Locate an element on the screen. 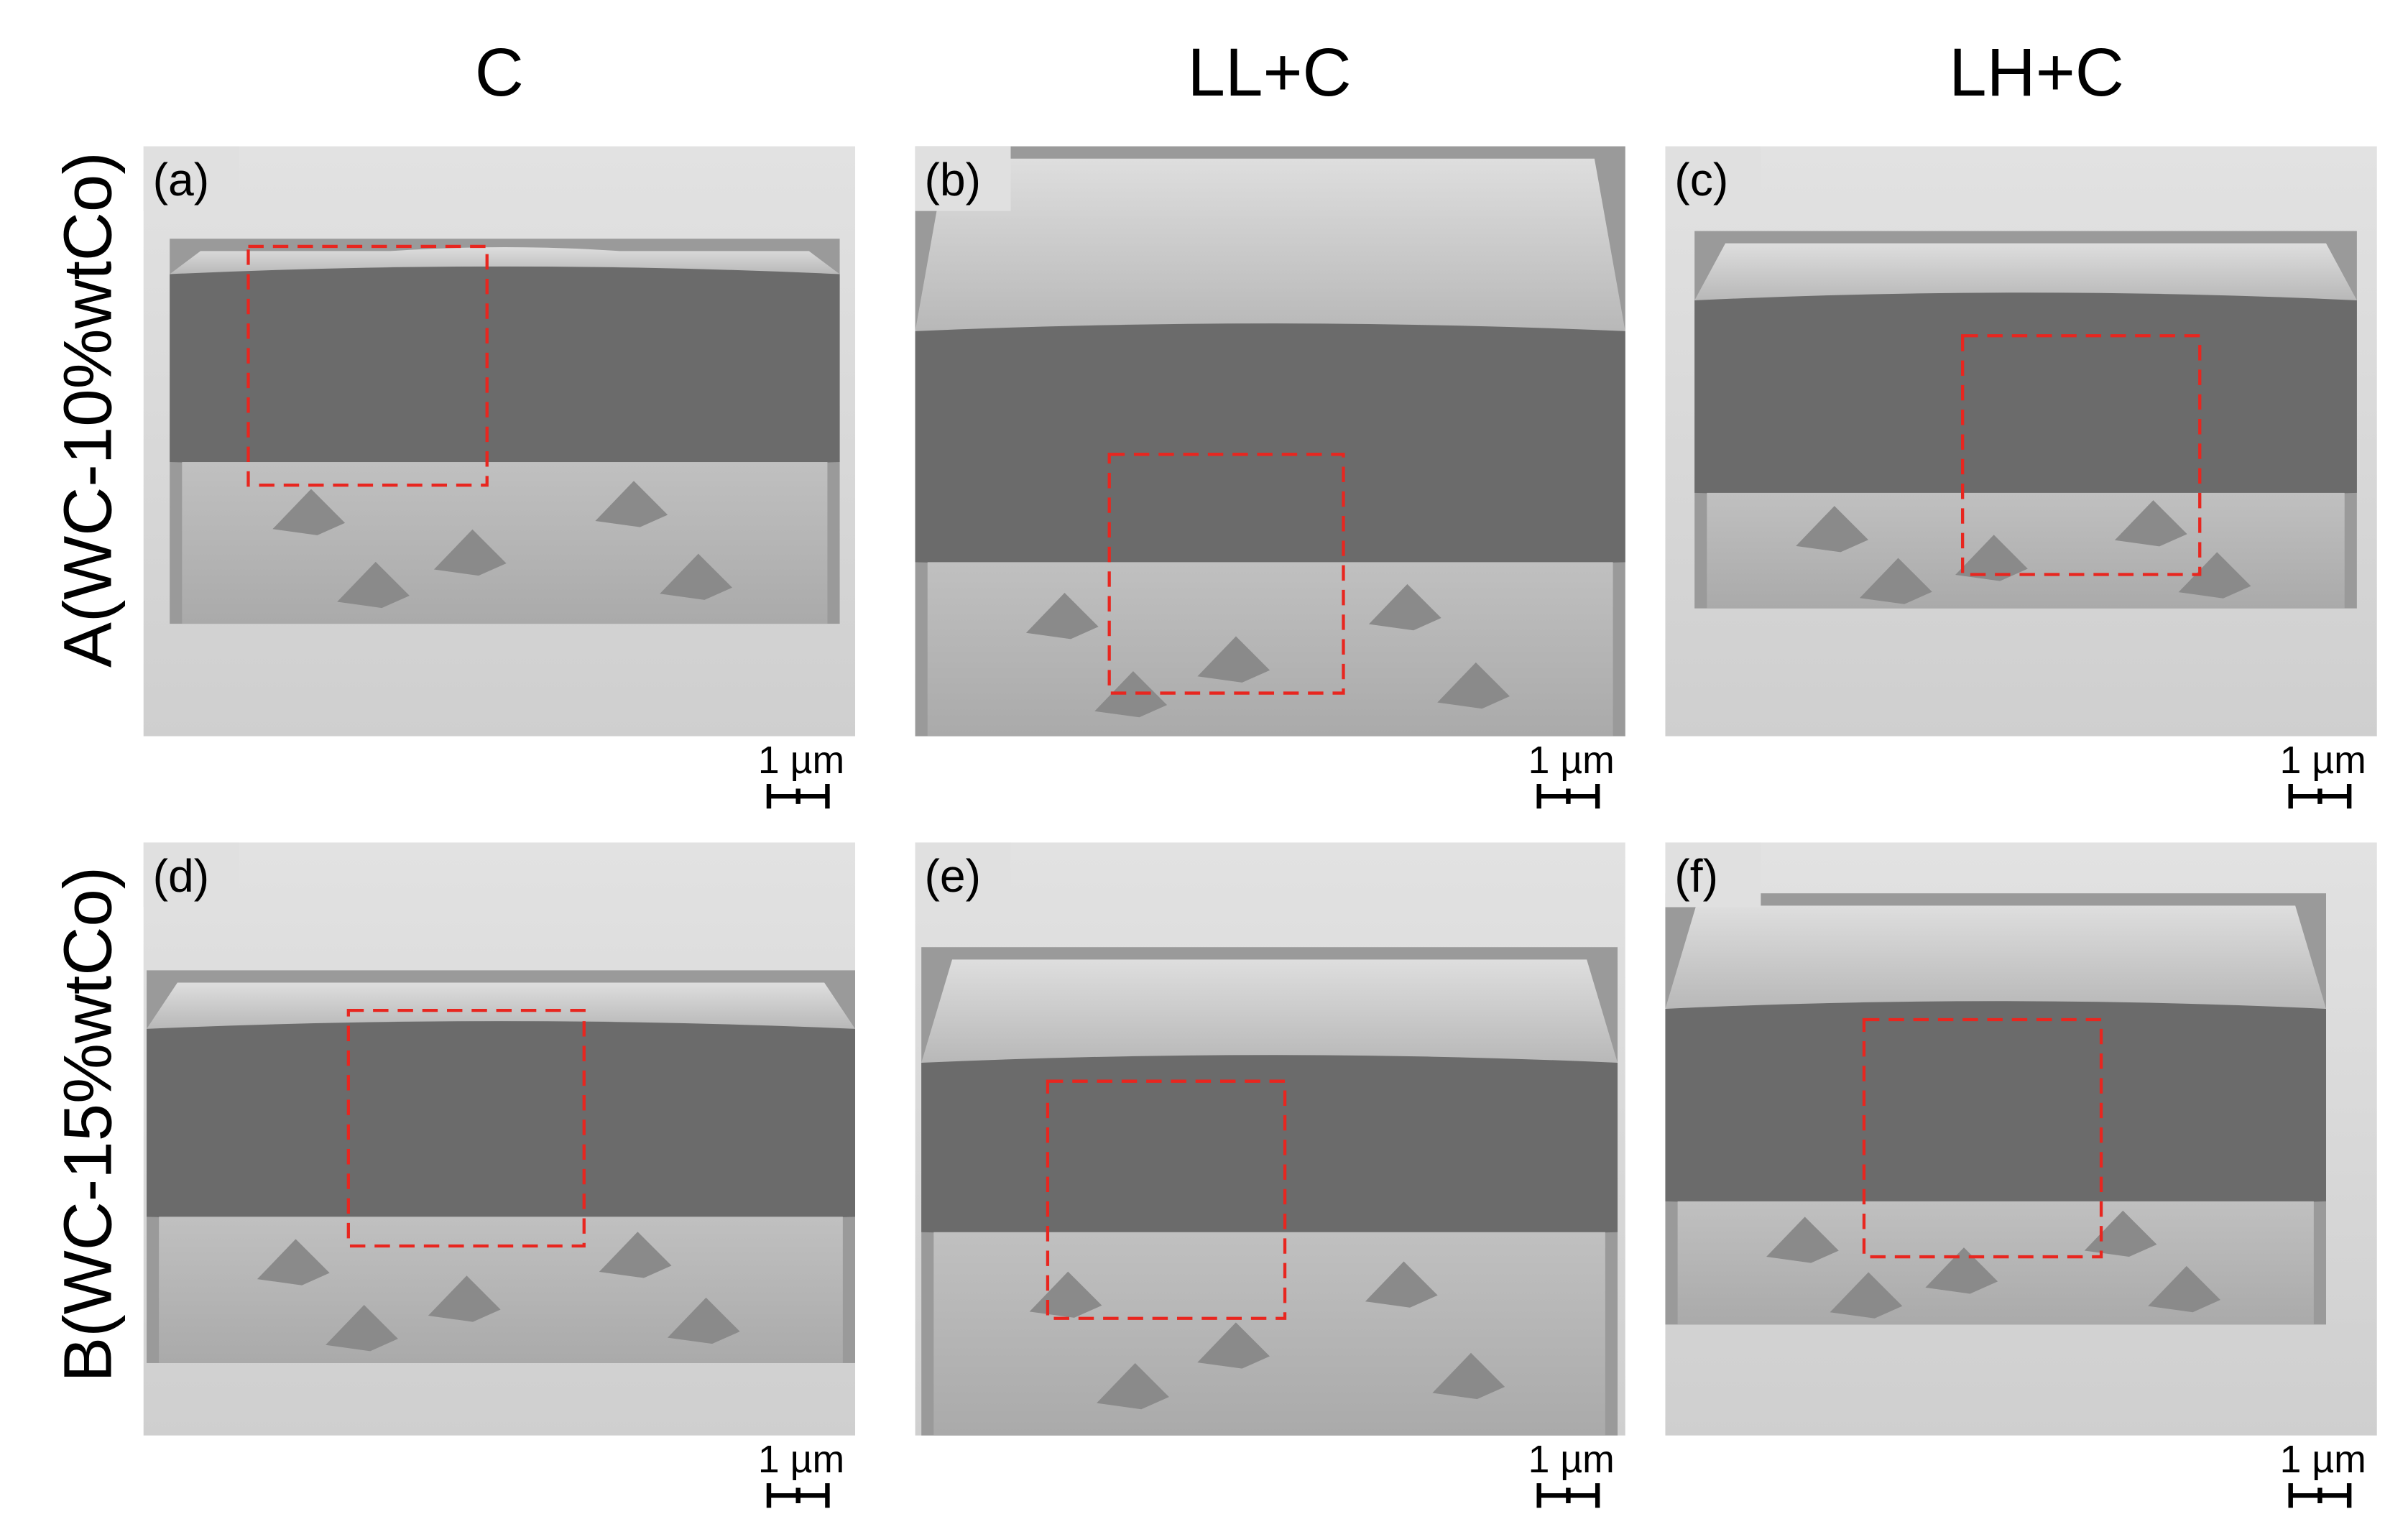 This screenshot has height=1514, width=2408. panel-label: (f) is located at coordinates (1696, 876).